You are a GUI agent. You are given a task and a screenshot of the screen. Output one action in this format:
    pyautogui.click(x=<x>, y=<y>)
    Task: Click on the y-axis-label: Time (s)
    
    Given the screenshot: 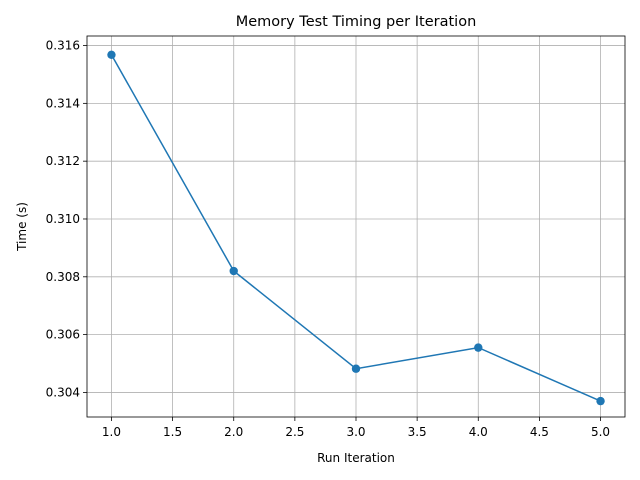 What is the action you would take?
    pyautogui.click(x=22, y=227)
    